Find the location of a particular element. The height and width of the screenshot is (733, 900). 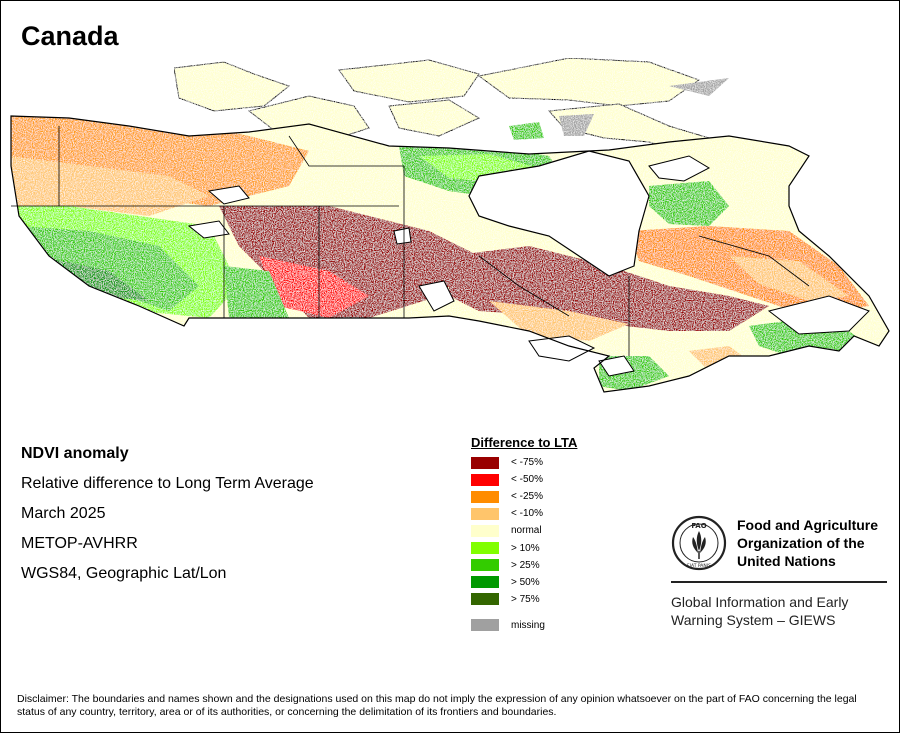

legend-label: < -10% is located at coordinates (527, 514).